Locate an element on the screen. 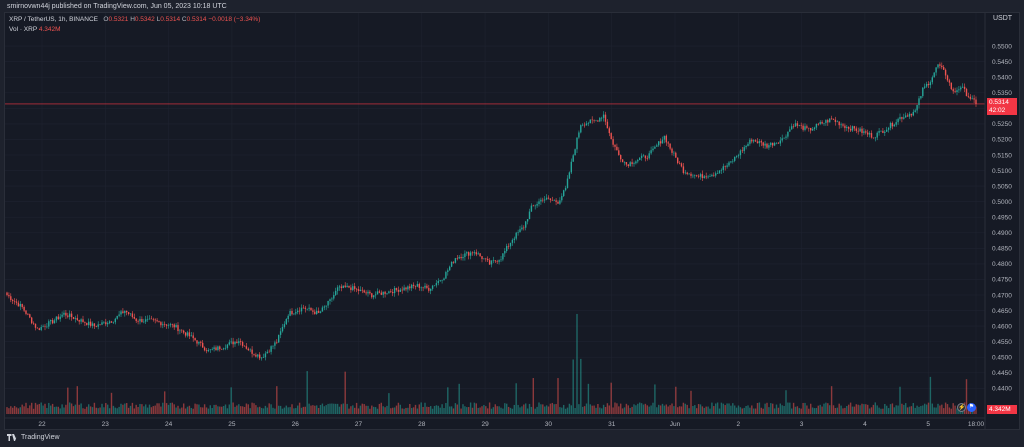 This screenshot has height=447, width=1024. symbol-label: XRP / TetherUS, 1h, BINANCE is located at coordinates (53, 19).